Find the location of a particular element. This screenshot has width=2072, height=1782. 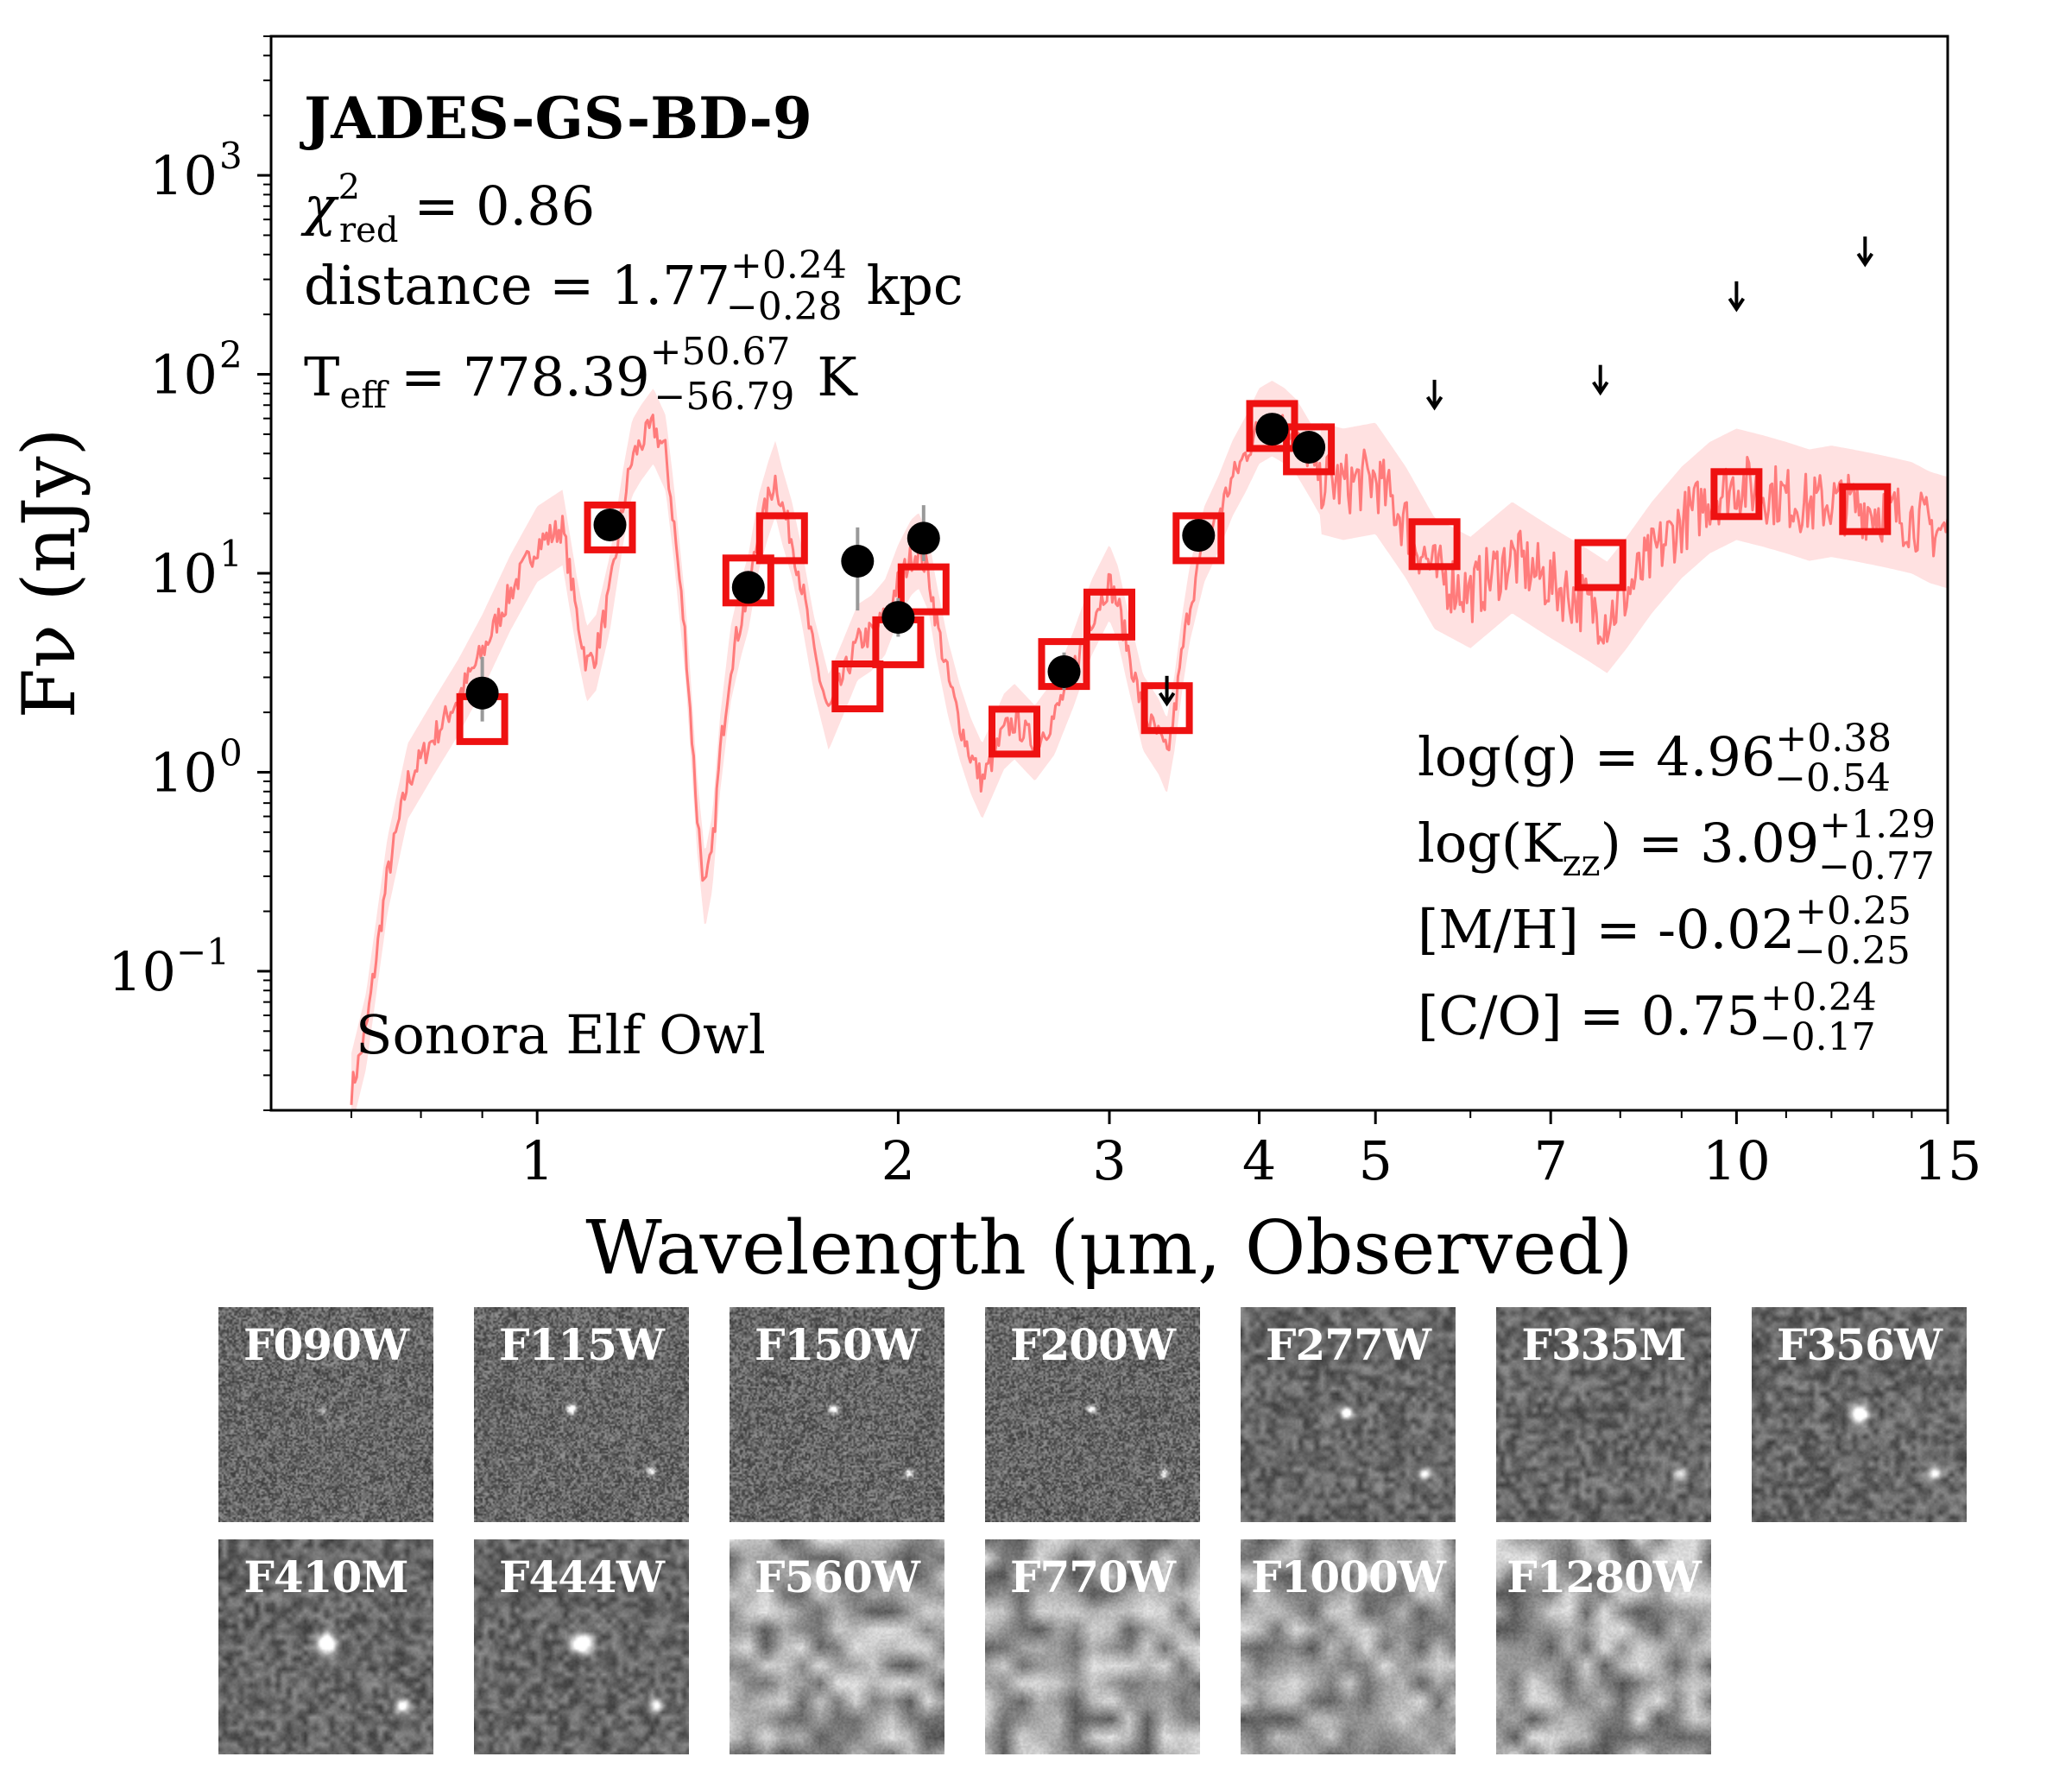

cutout-f444w: F444W is located at coordinates (581, 1647).